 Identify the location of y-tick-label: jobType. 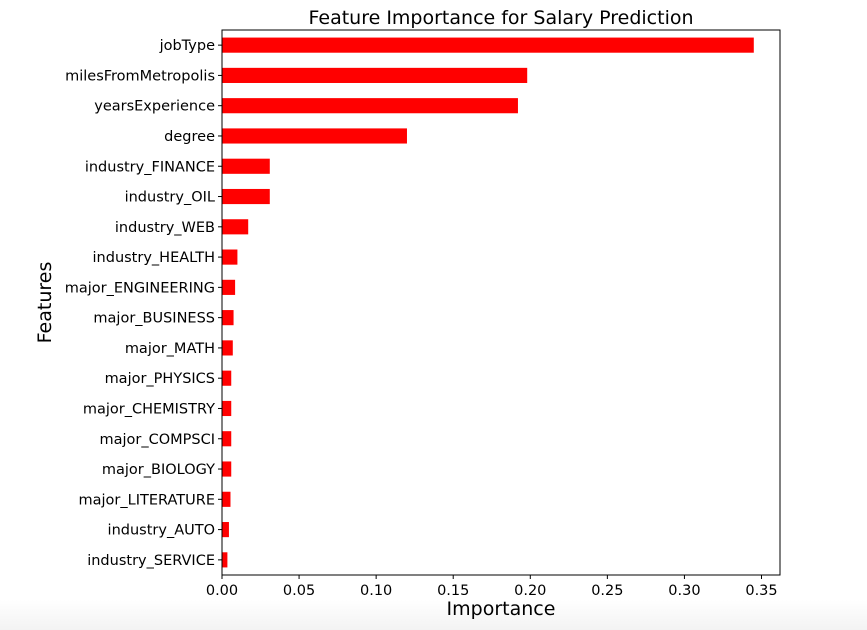
(187, 46).